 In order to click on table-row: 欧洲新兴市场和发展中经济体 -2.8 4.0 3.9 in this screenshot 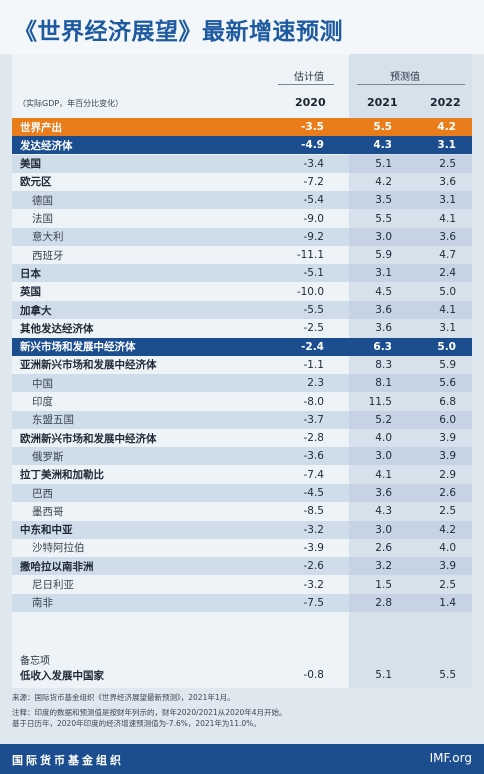, I will do `click(242, 438)`.